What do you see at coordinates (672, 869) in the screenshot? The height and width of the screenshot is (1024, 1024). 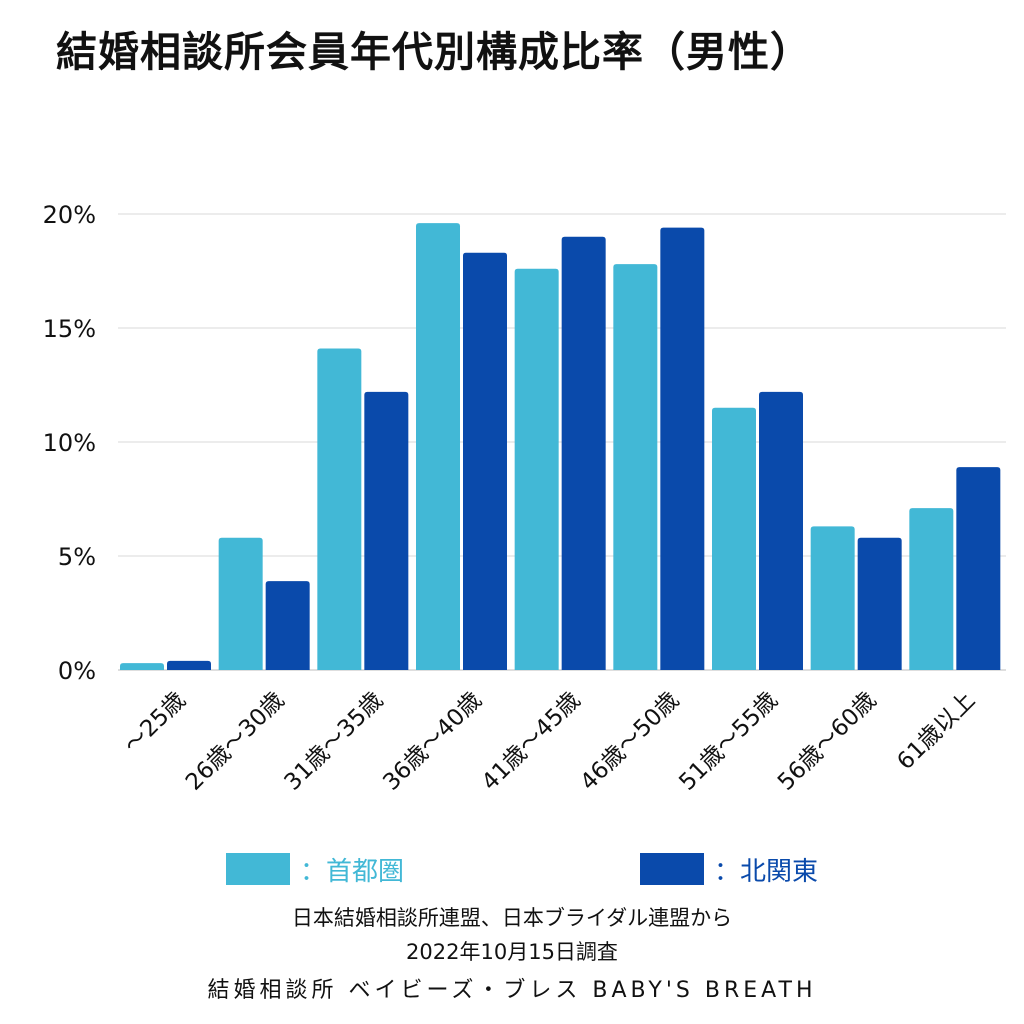 I see `legend-swatch-kitakanto` at bounding box center [672, 869].